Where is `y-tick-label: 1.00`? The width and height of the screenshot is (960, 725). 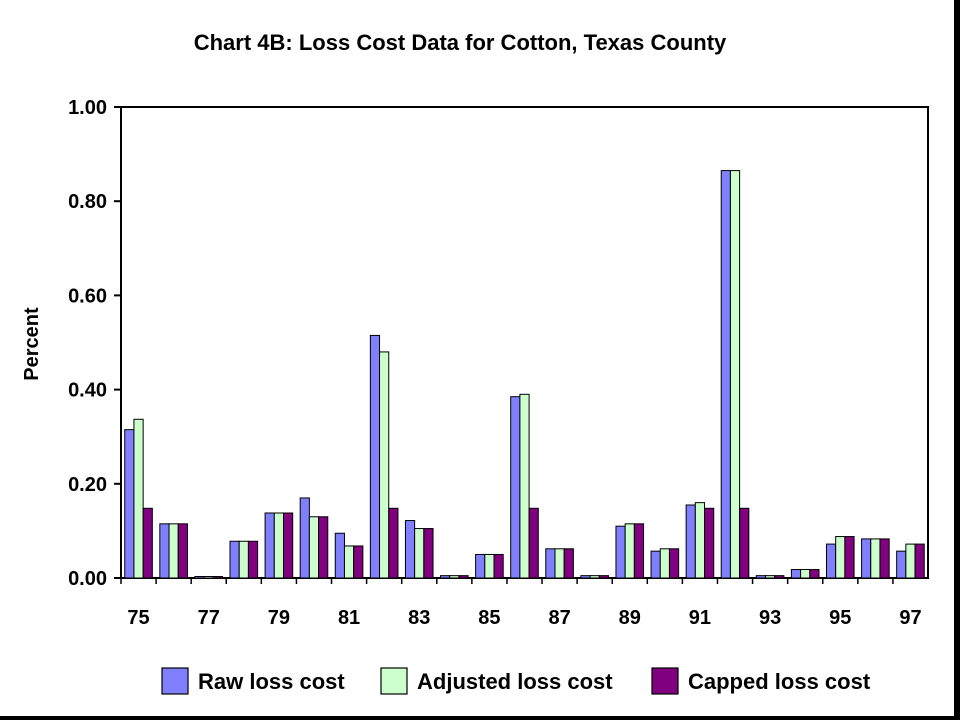 y-tick-label: 1.00 is located at coordinates (87, 108).